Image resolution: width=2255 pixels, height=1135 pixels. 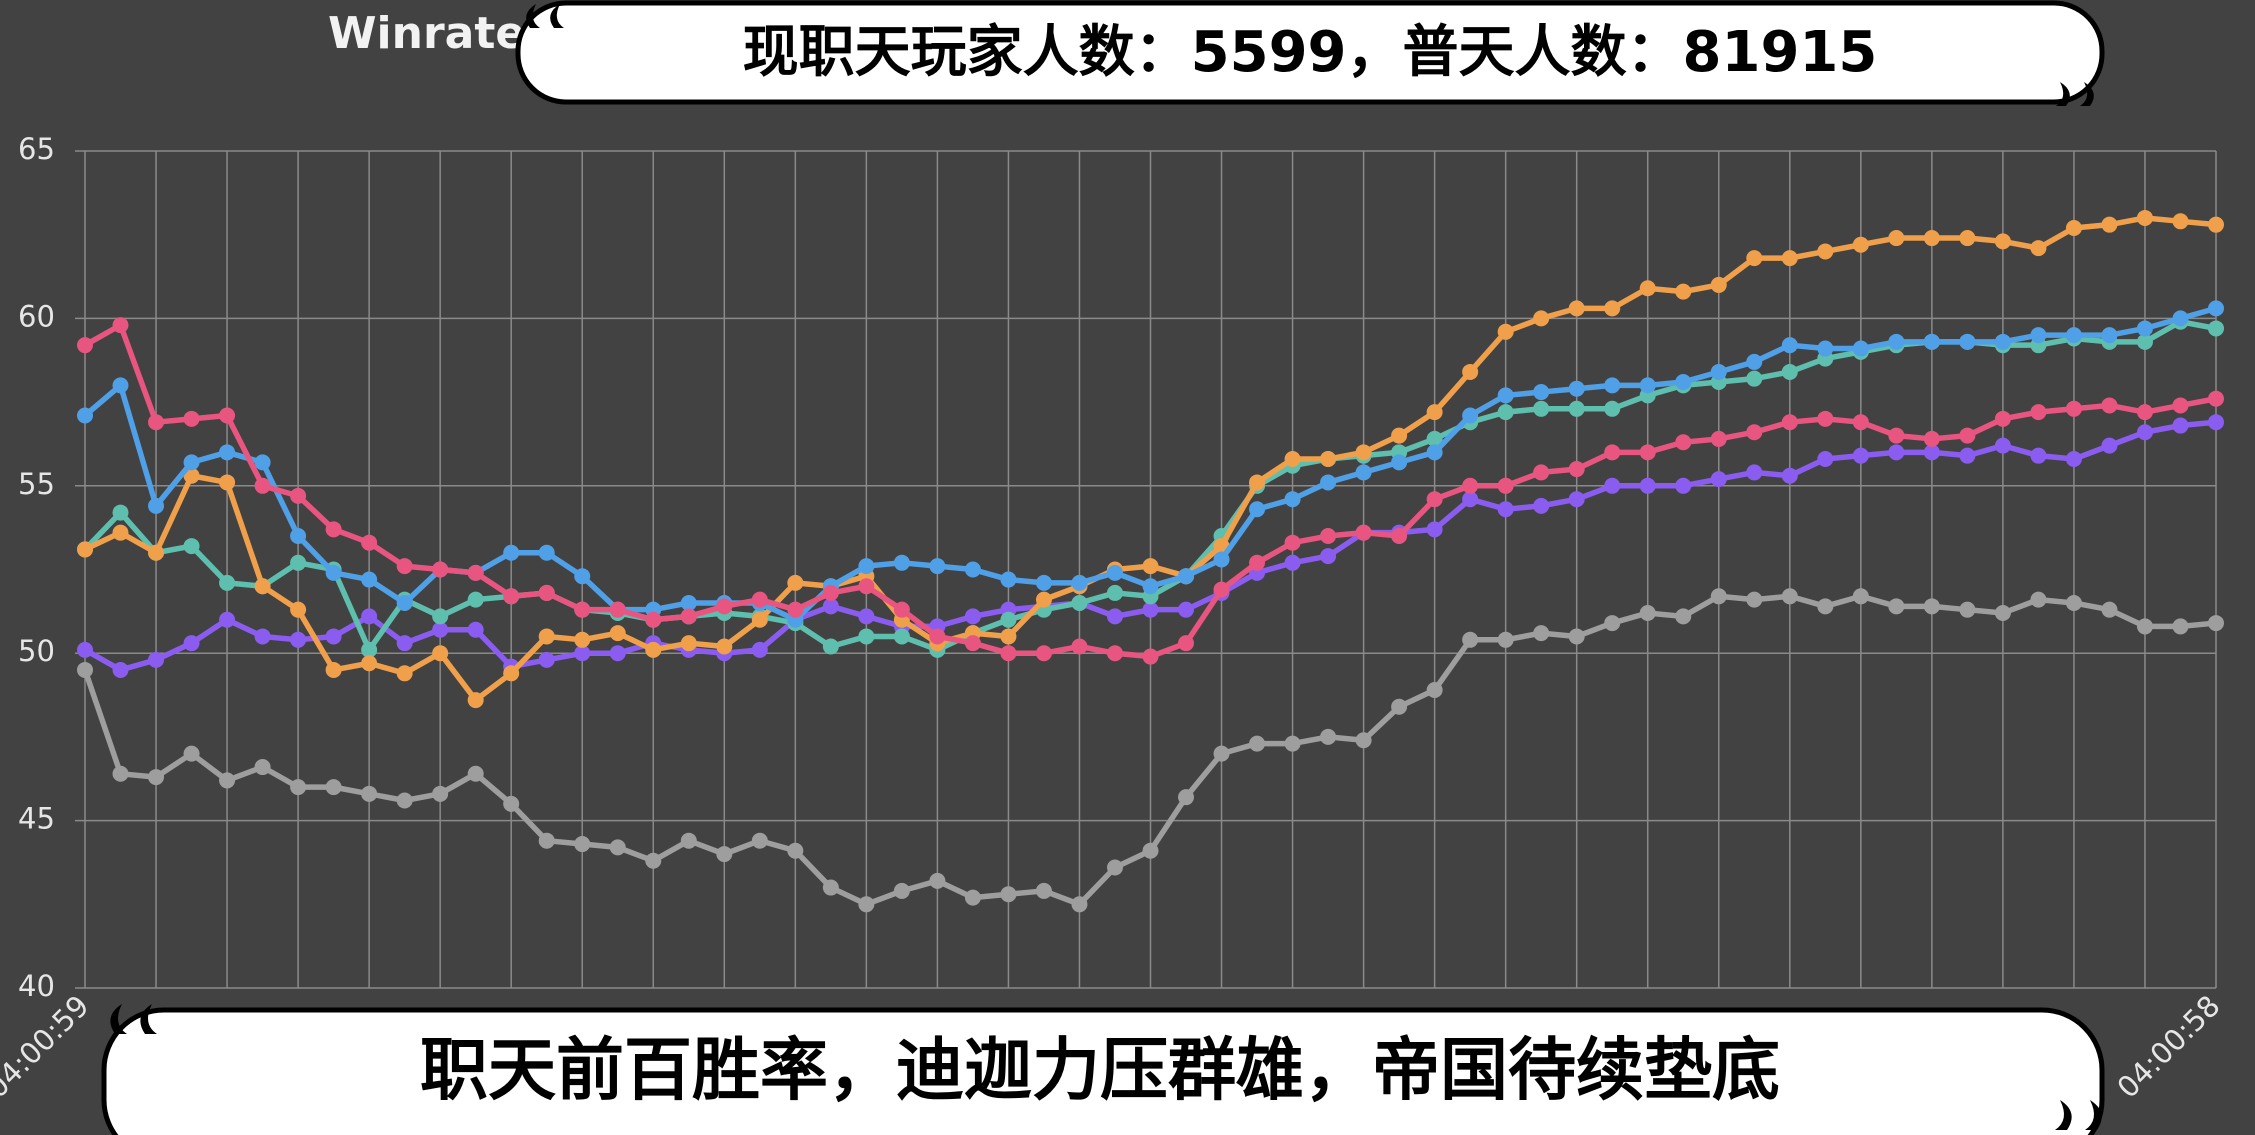 I want to click on chart-title: Winrate, so click(x=426, y=33).